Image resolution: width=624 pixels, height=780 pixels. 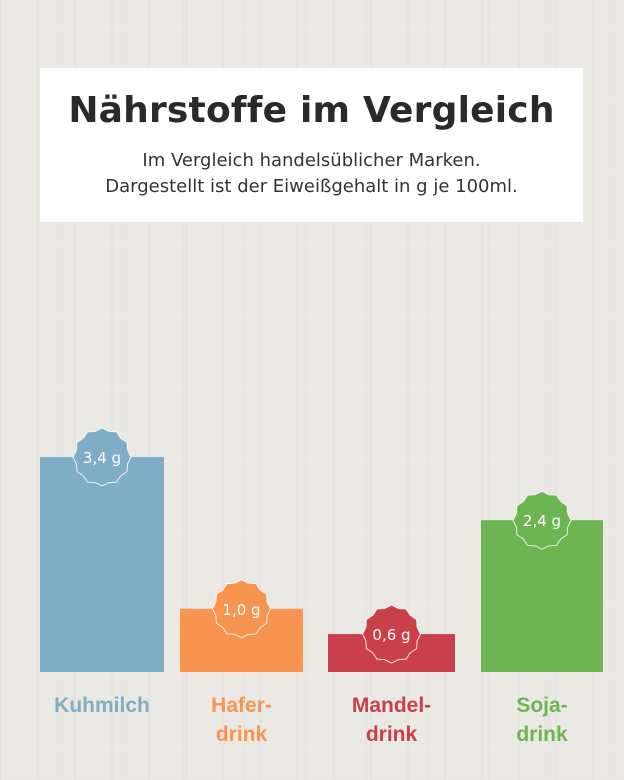 I want to click on page-title: Nährstoffe im Vergleich, so click(x=311, y=110).